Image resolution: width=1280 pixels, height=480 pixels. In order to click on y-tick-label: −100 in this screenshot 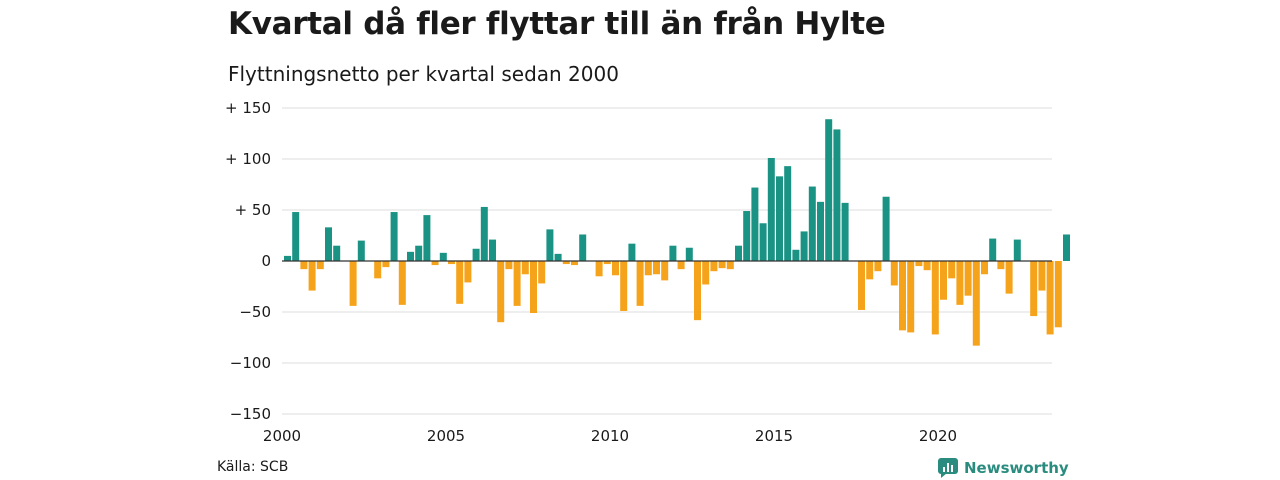, I will do `click(250, 363)`.